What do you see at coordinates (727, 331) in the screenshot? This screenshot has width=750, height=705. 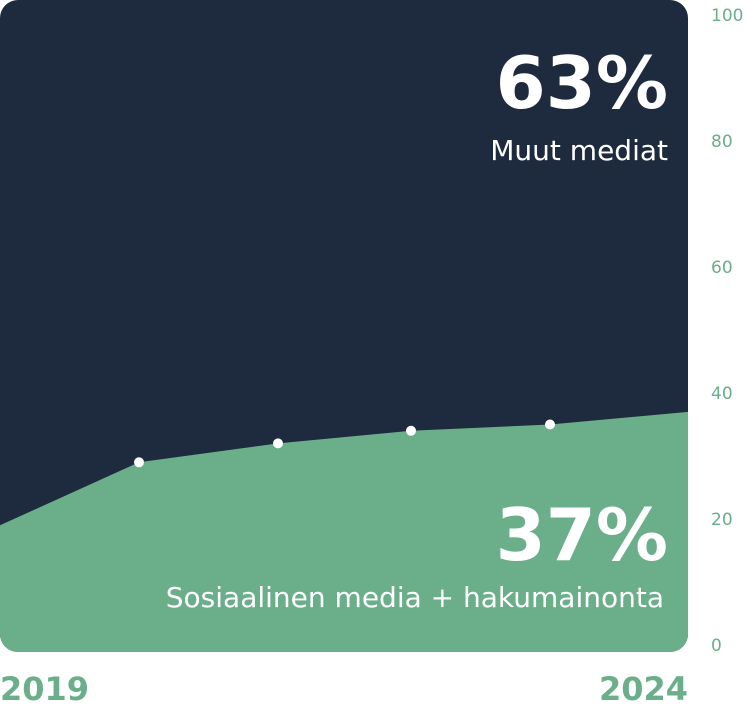 I see `y-axis-ticks: 0 20 40 60 80 100` at bounding box center [727, 331].